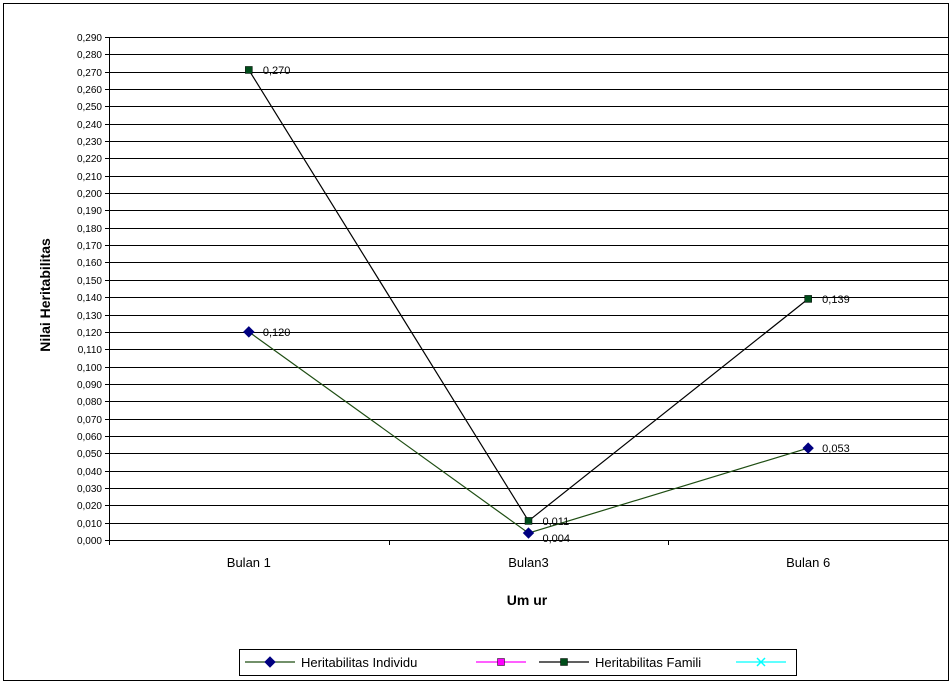 The height and width of the screenshot is (681, 952). What do you see at coordinates (89, 402) in the screenshot?
I see `y-tick-label: 0,080` at bounding box center [89, 402].